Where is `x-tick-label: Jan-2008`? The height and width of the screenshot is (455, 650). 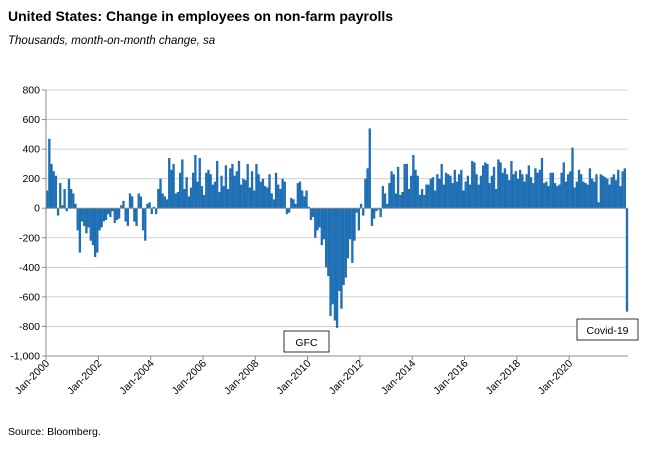 x-tick-label: Jan-2008 is located at coordinates (242, 378).